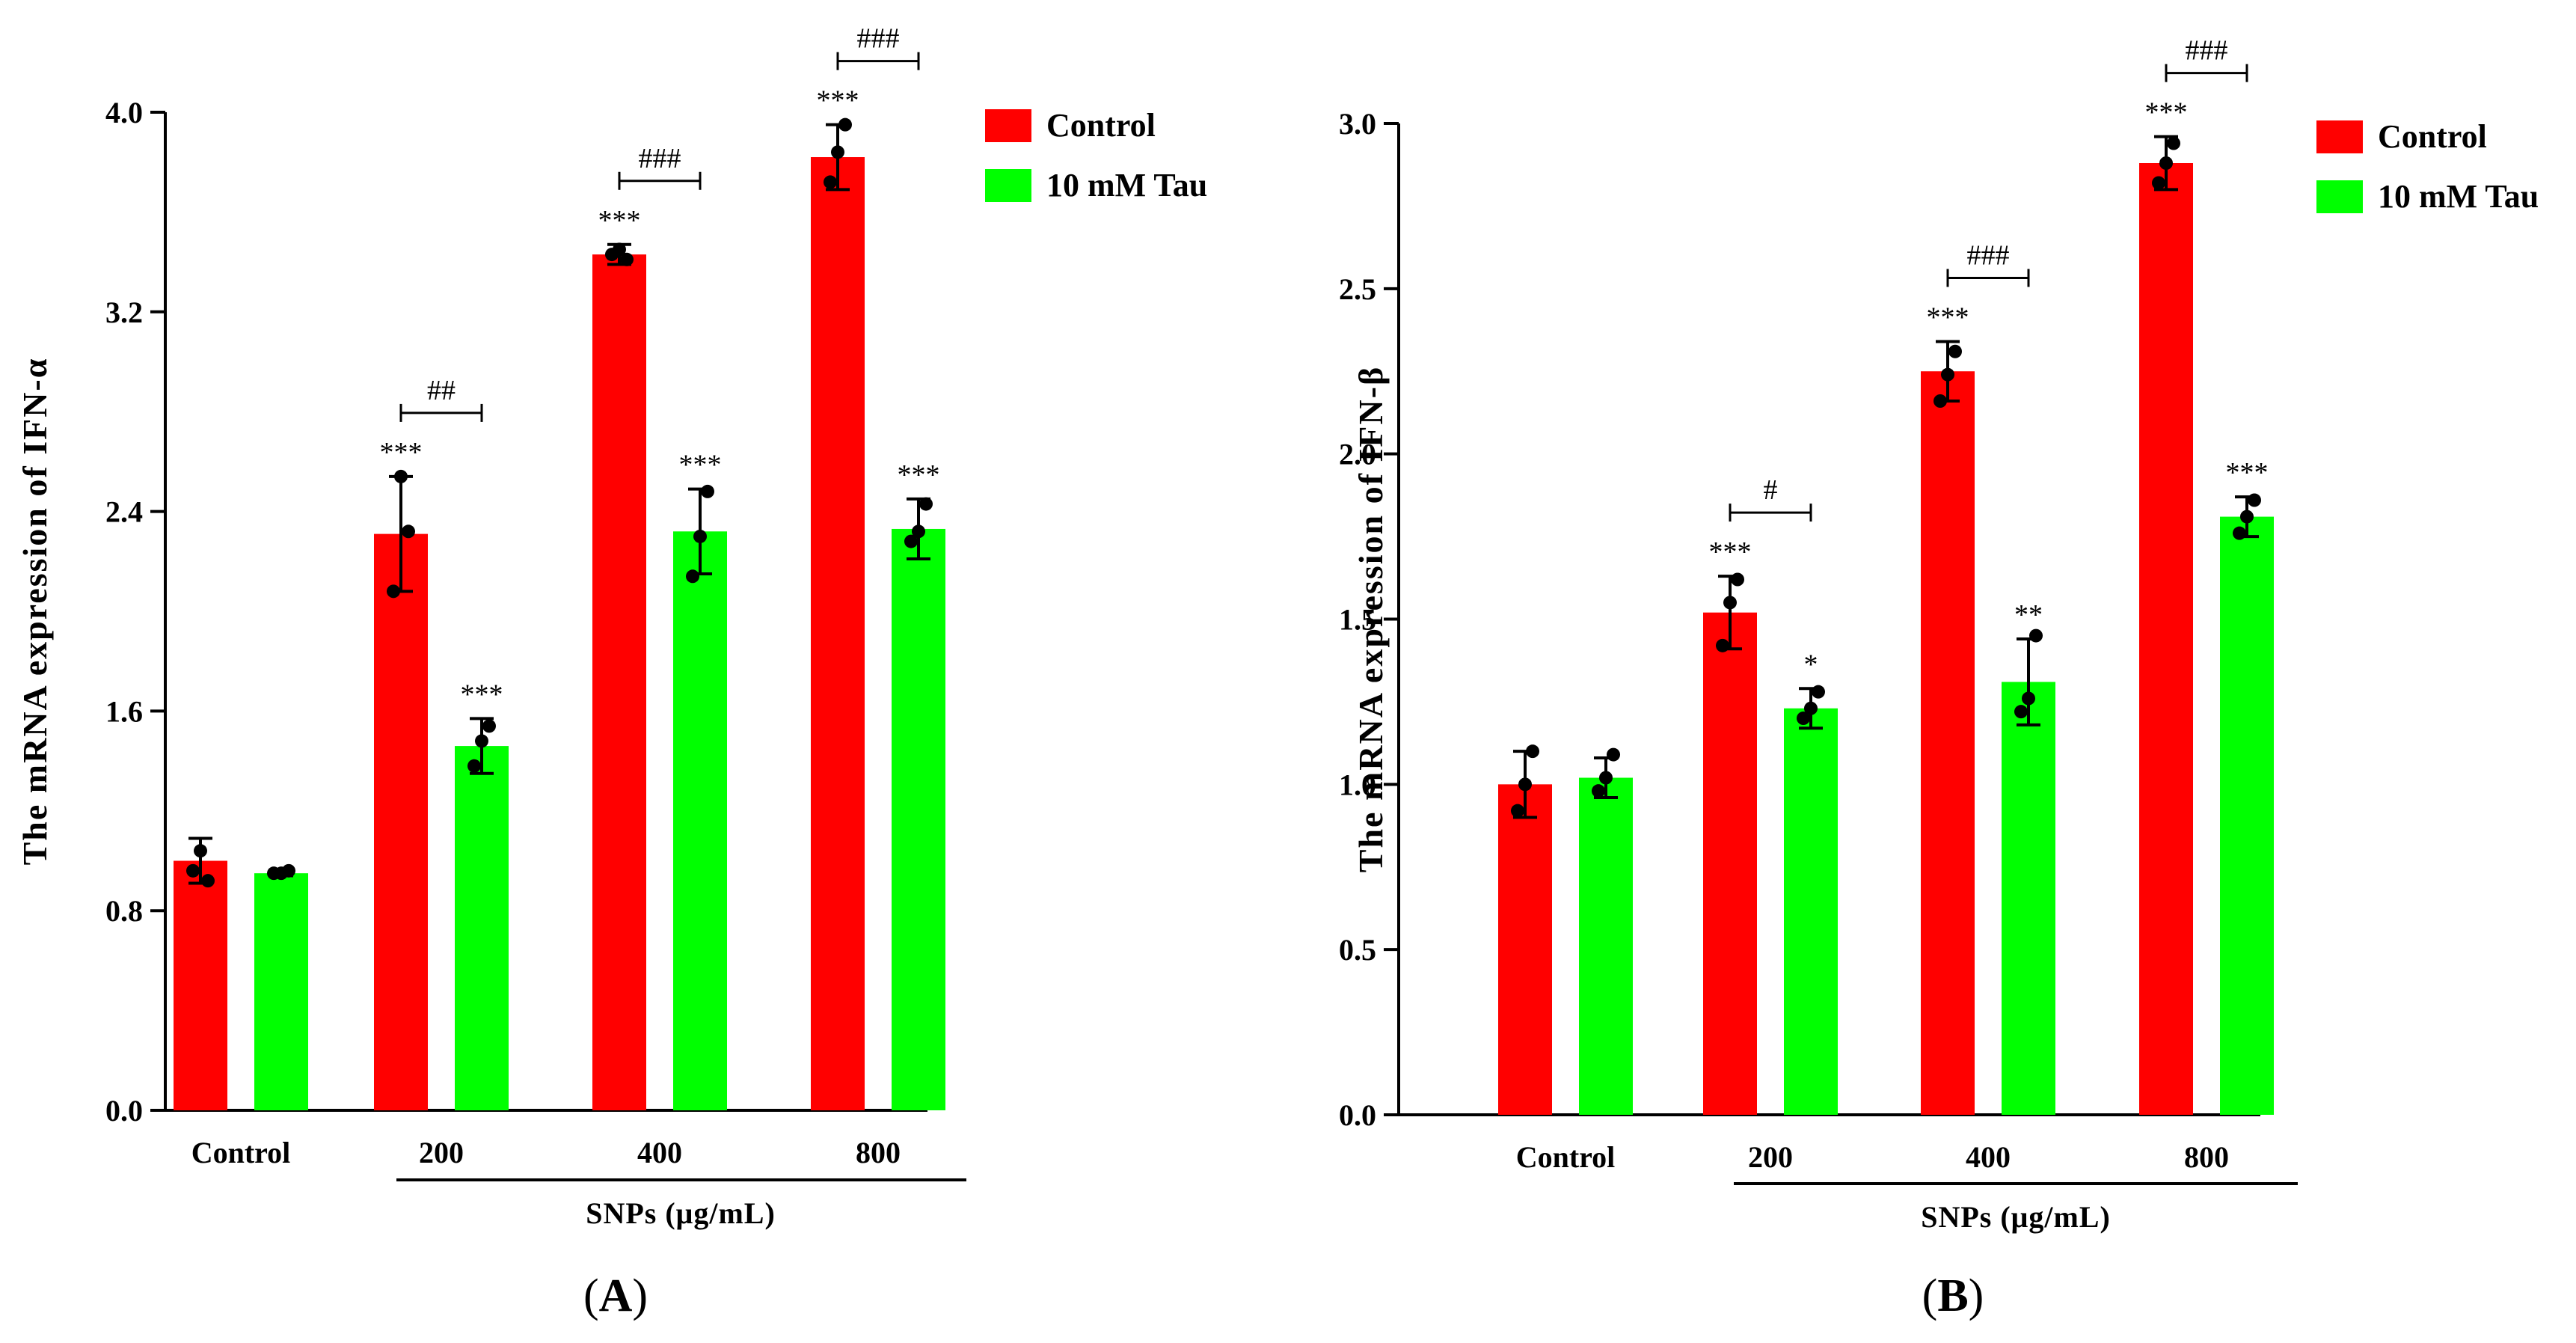 The image size is (2576, 1343). What do you see at coordinates (124, 911) in the screenshot?
I see `y-tick-label: 0.8` at bounding box center [124, 911].